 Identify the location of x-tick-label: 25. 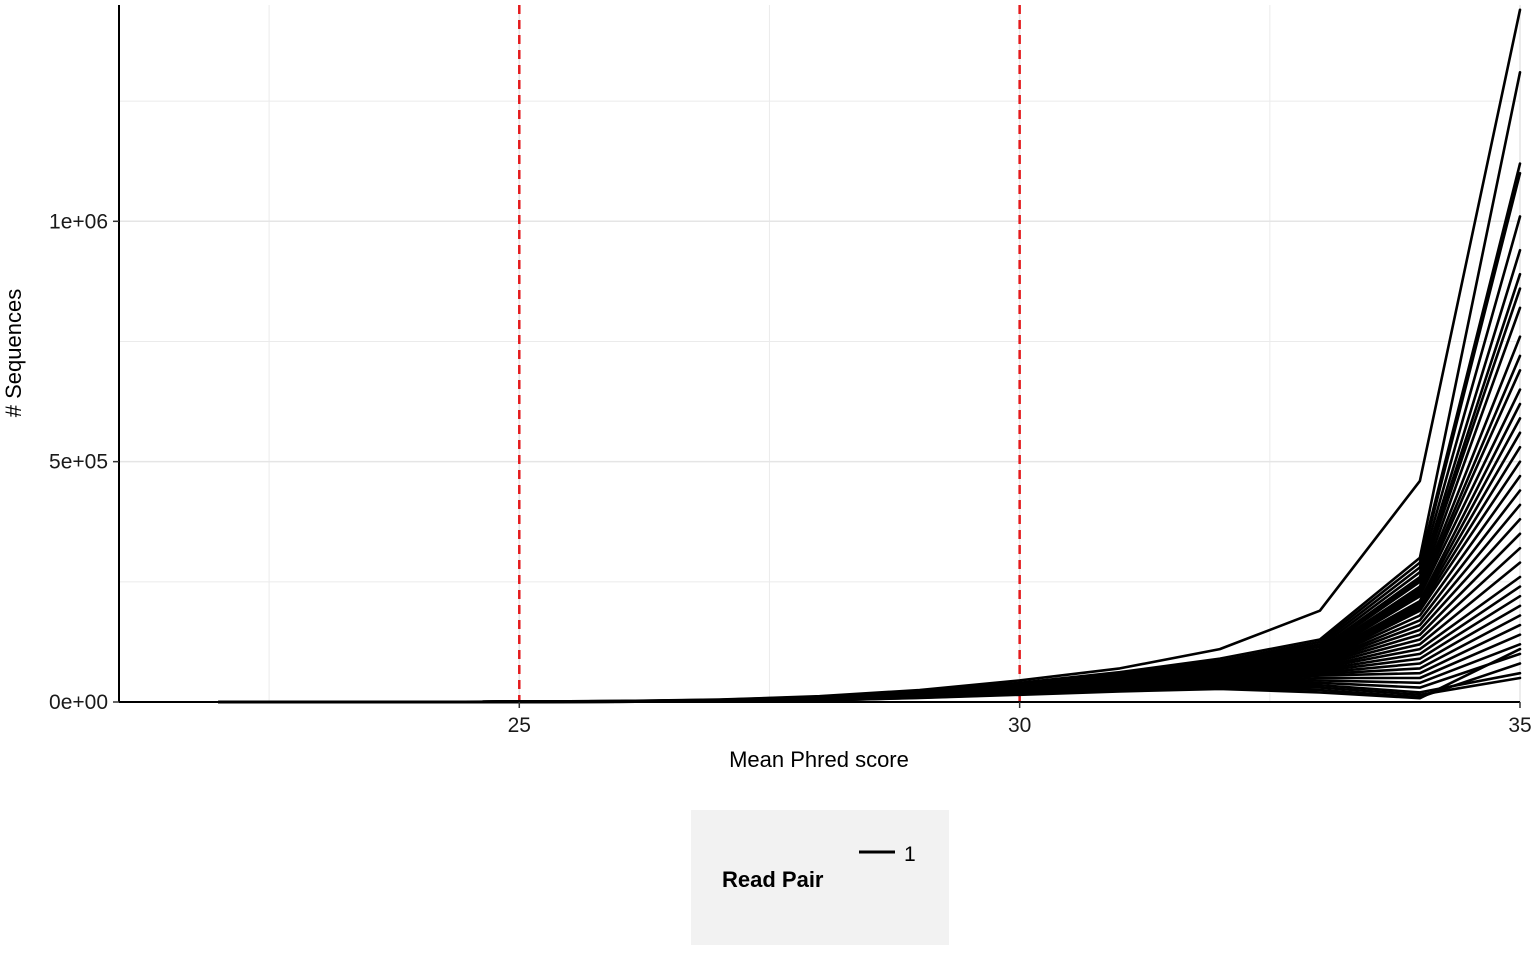
(519, 725).